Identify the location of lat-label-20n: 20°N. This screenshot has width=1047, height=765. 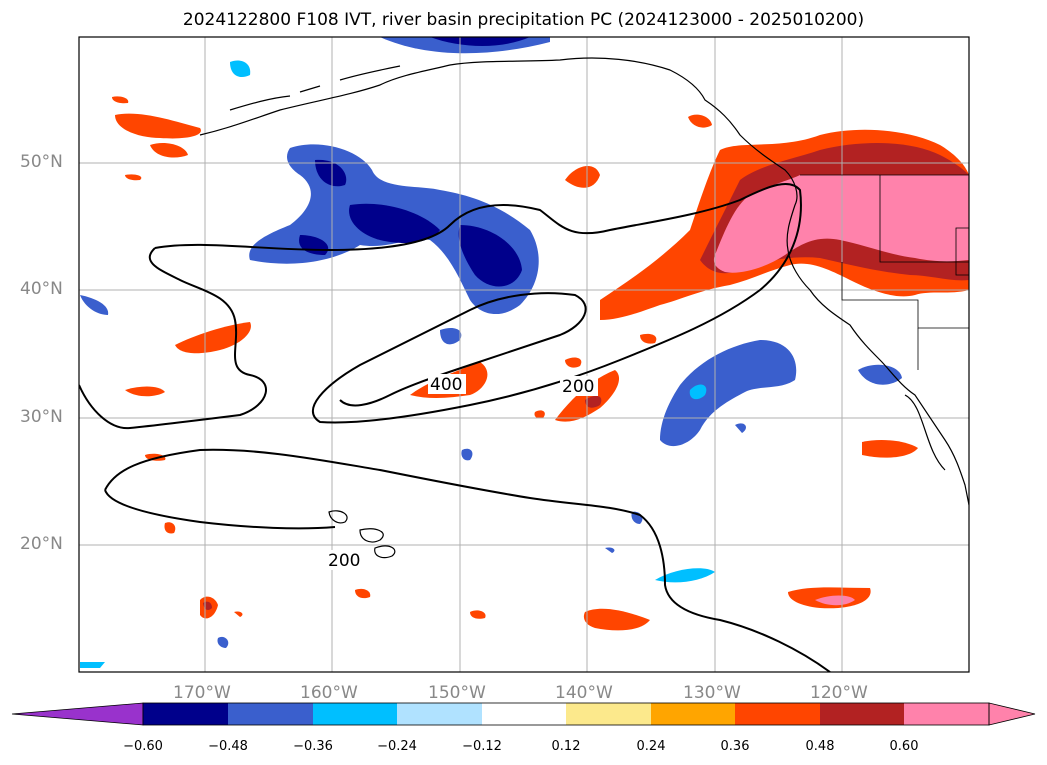
(41, 544).